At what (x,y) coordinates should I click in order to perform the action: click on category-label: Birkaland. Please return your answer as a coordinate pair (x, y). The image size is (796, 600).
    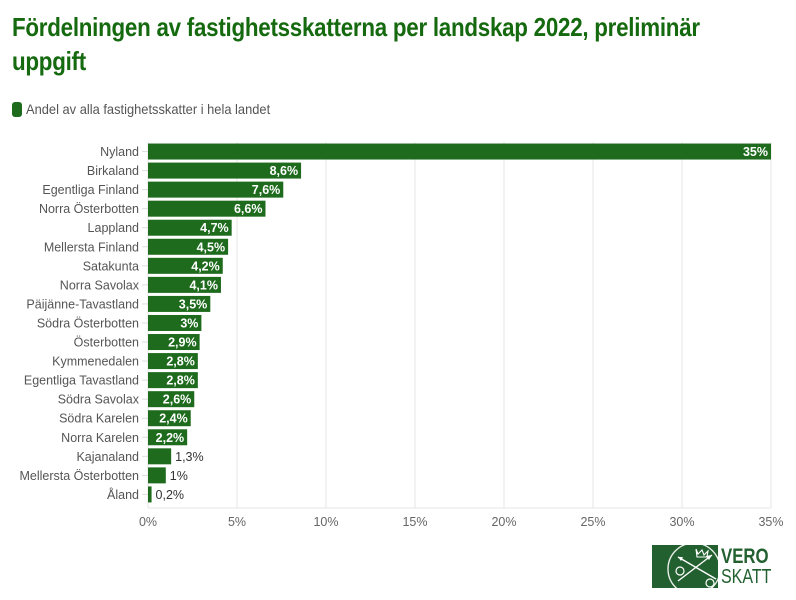
    Looking at the image, I should click on (113, 171).